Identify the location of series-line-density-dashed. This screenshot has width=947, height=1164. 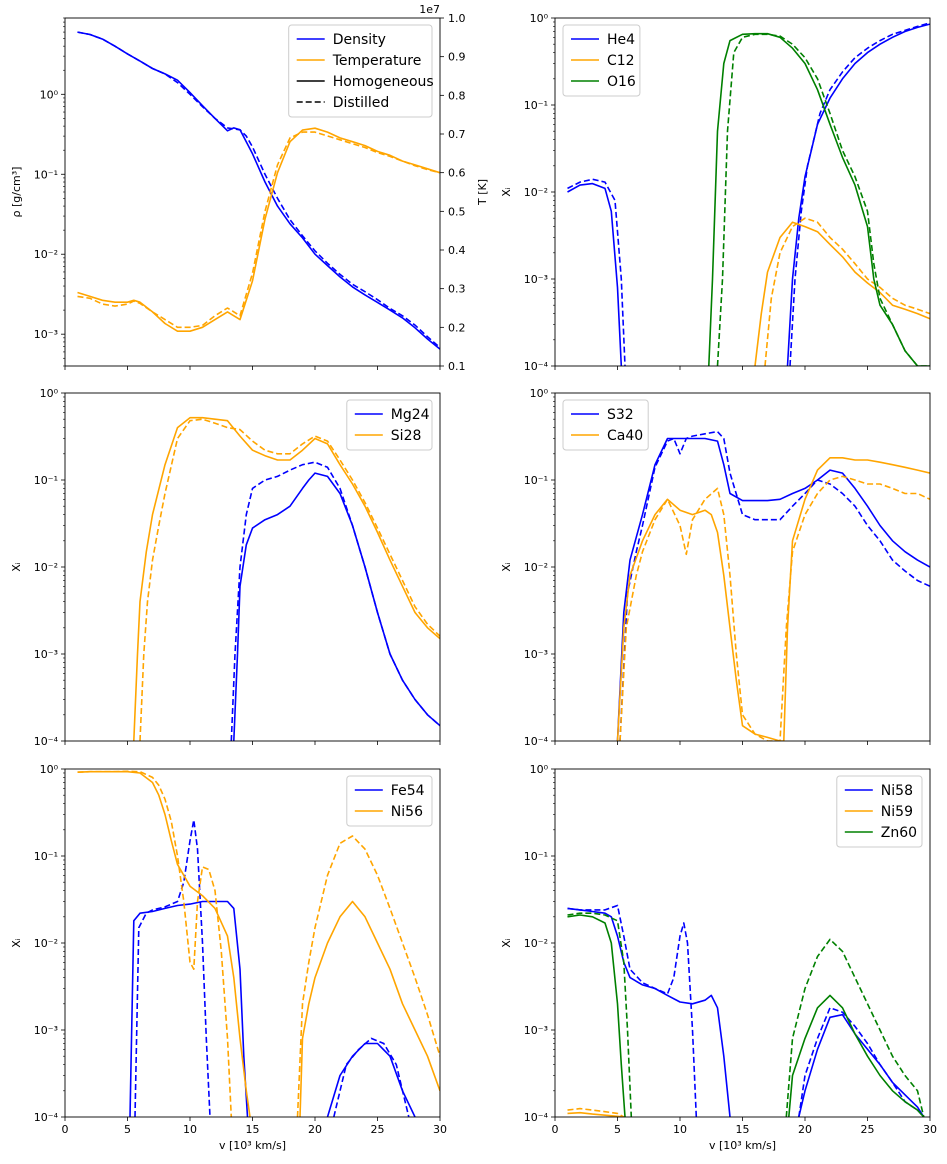
(258, 190).